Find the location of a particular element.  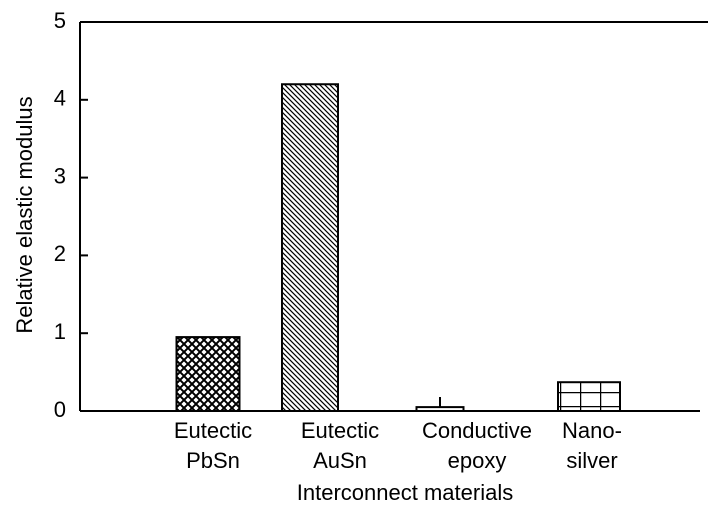

y-tick-label: 2 is located at coordinates (60, 253).